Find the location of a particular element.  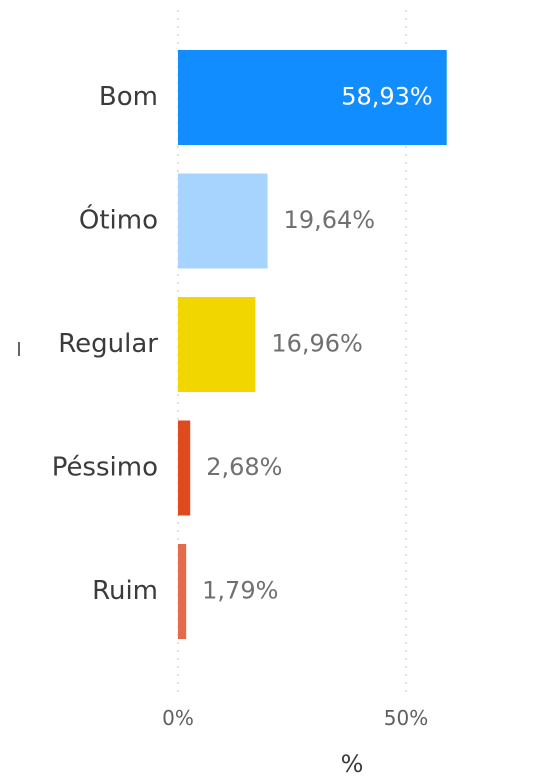

category-label-bom: Bom is located at coordinates (128, 97).